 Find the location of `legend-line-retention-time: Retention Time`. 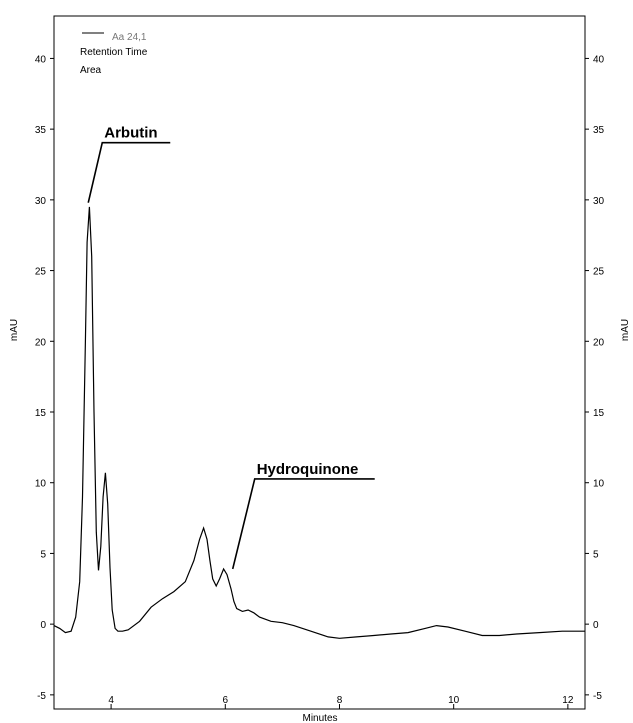

legend-line-retention-time: Retention Time is located at coordinates (114, 52).